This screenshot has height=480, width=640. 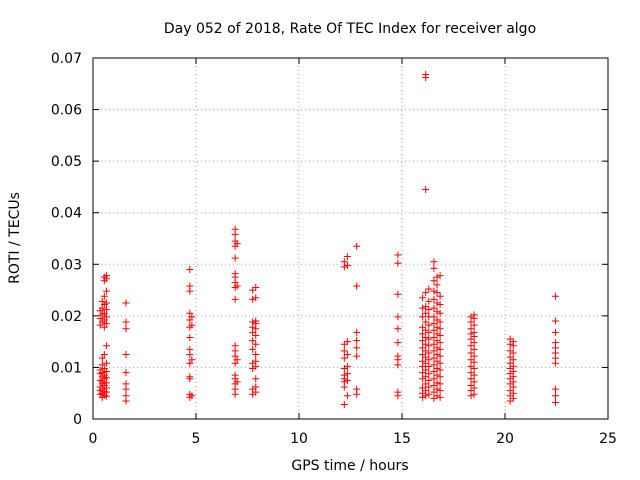 I want to click on x-axis-label: GPS time / hours, so click(x=349, y=466).